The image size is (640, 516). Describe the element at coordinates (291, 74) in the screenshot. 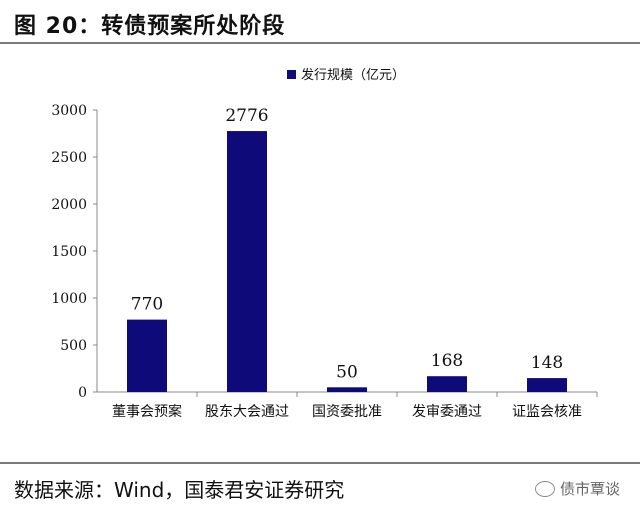

I see `legend-swatch` at that location.